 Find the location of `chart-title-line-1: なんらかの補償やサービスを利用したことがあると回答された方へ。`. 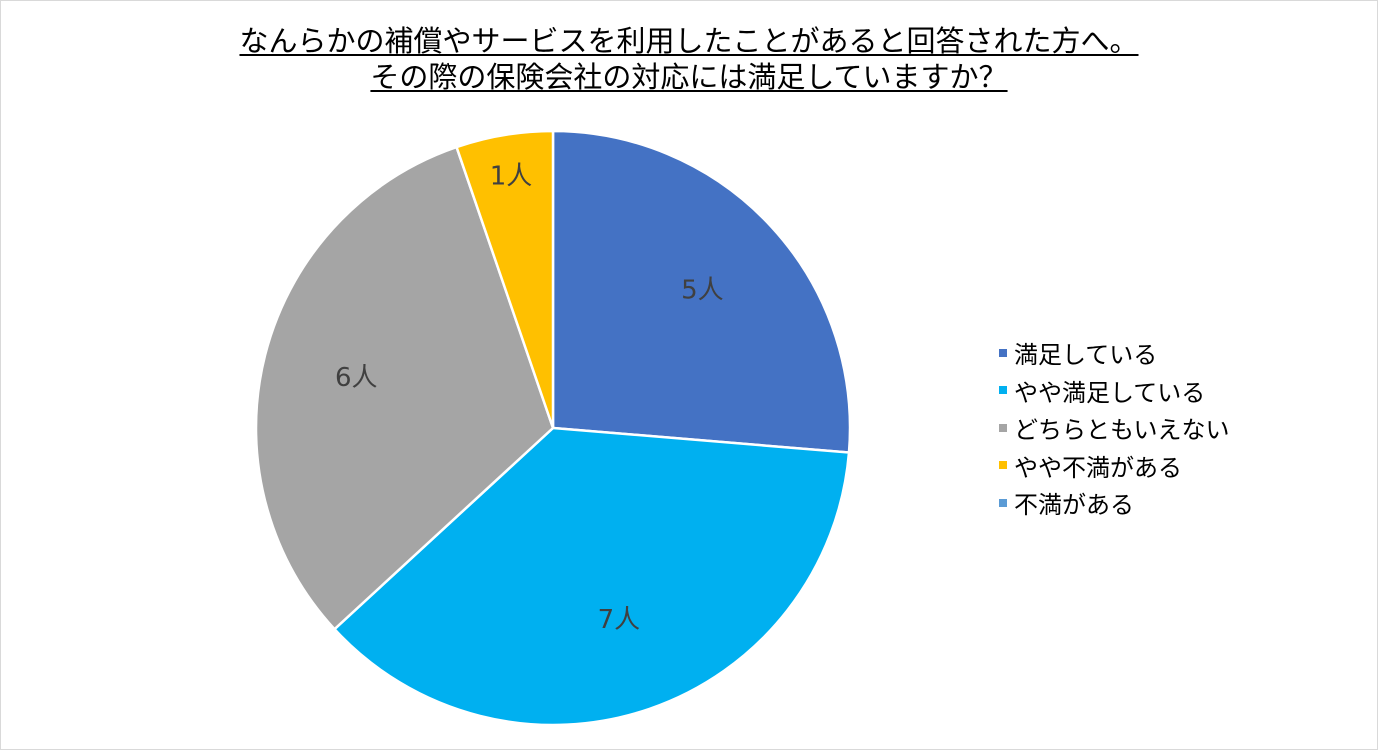

chart-title-line-1: なんらかの補償やサービスを利用したことがあると回答された方へ。 is located at coordinates (689, 41).